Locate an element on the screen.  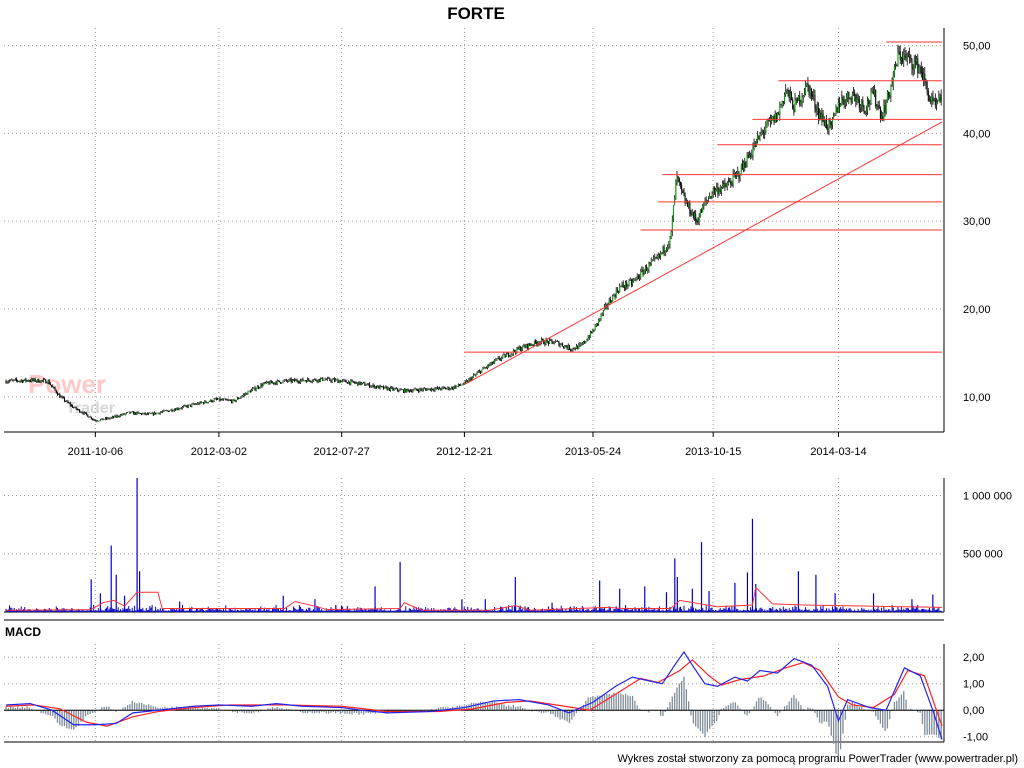
volume-average-line is located at coordinates (474, 598).